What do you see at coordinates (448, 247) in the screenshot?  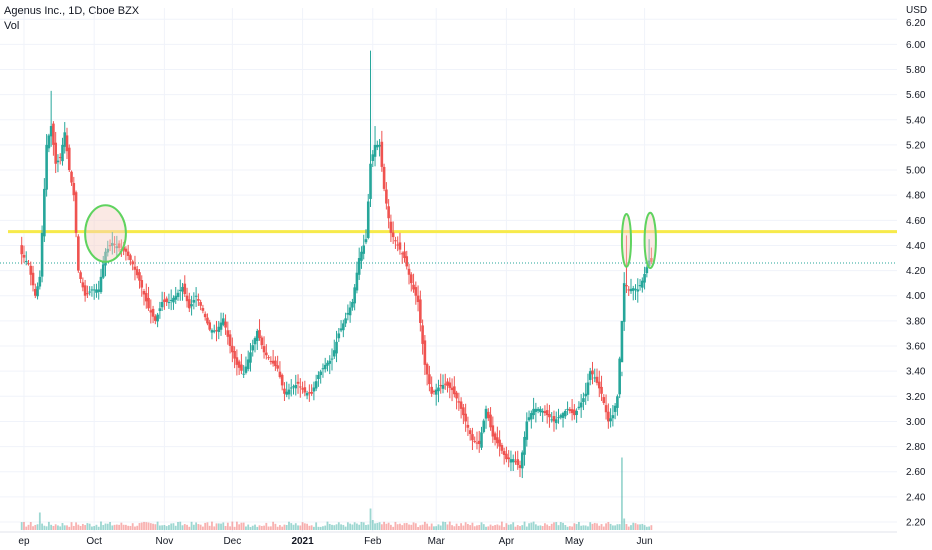 I see `price-levels` at bounding box center [448, 247].